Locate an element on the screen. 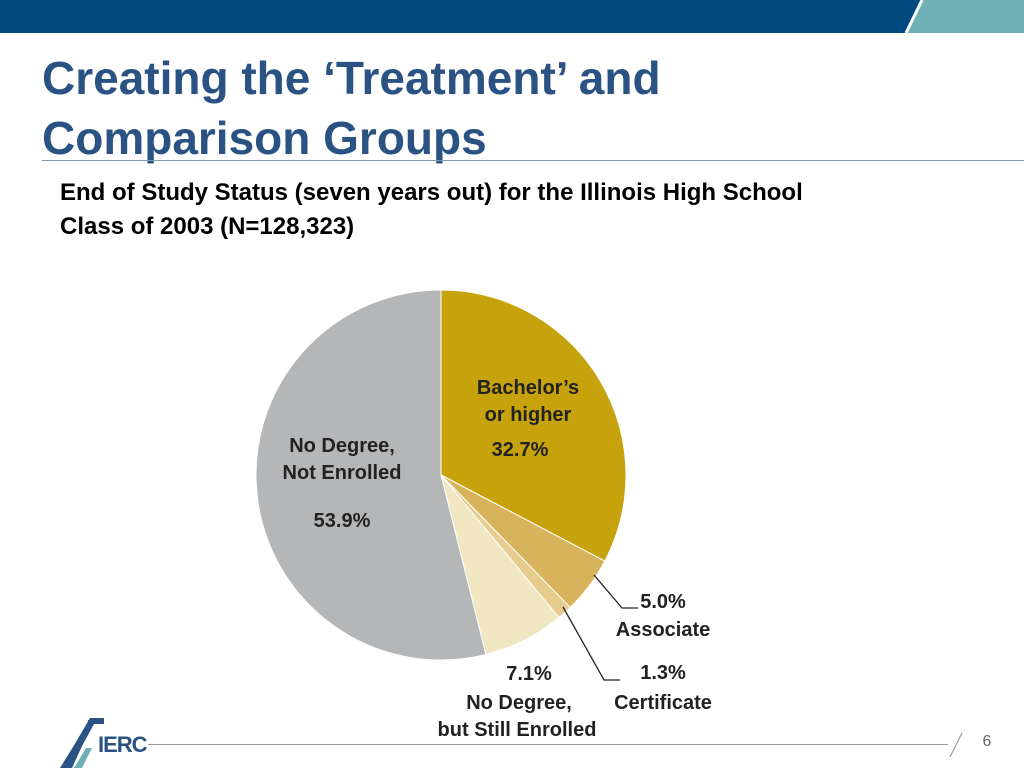  slice-value-certificate: 1.3% is located at coordinates (663, 673).